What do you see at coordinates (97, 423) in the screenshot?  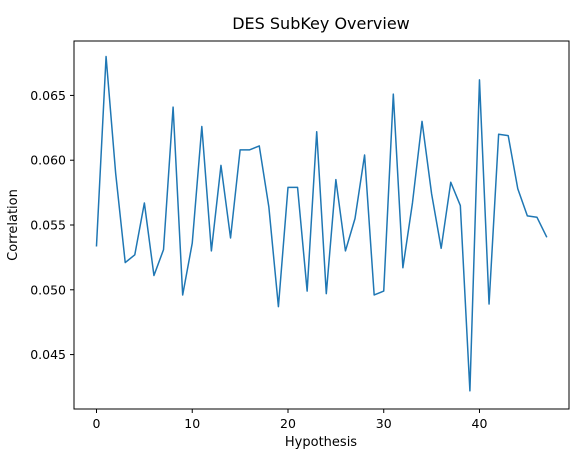 I see `x-tick-label: 0` at bounding box center [97, 423].